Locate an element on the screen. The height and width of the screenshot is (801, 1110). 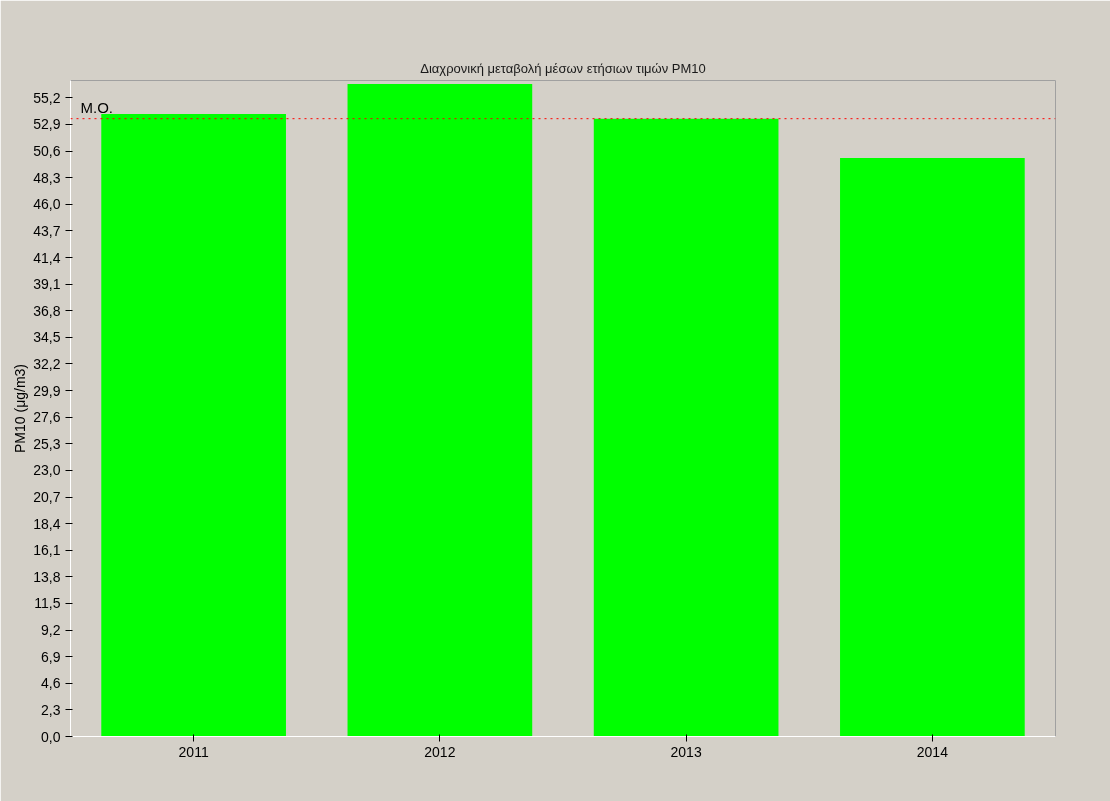
y-tick-label: 52,9 is located at coordinates (47, 124).